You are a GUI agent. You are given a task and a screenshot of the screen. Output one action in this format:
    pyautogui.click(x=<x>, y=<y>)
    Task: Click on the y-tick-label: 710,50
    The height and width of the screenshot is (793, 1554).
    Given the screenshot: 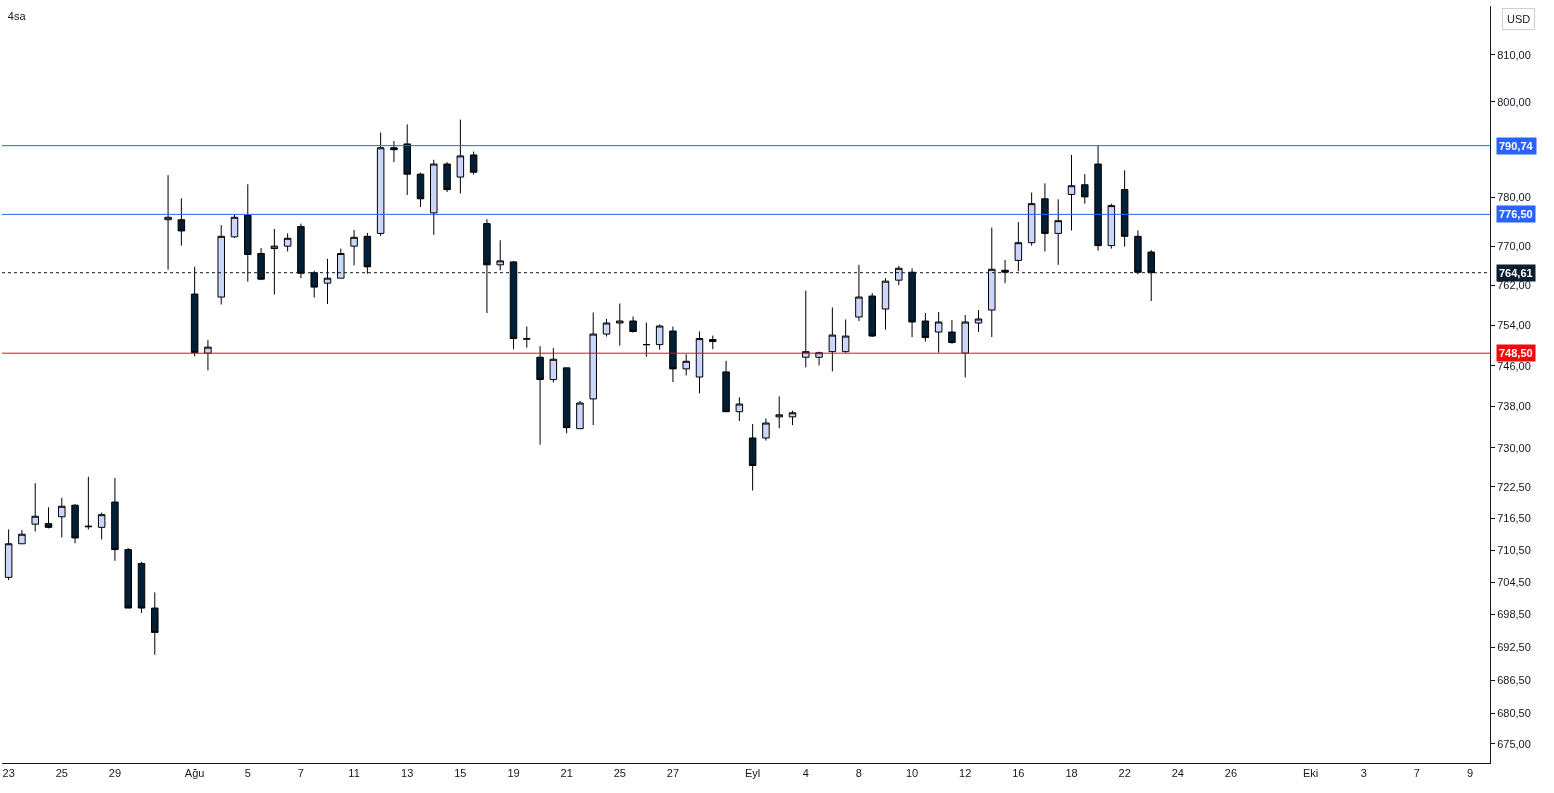 What is the action you would take?
    pyautogui.click(x=1514, y=550)
    